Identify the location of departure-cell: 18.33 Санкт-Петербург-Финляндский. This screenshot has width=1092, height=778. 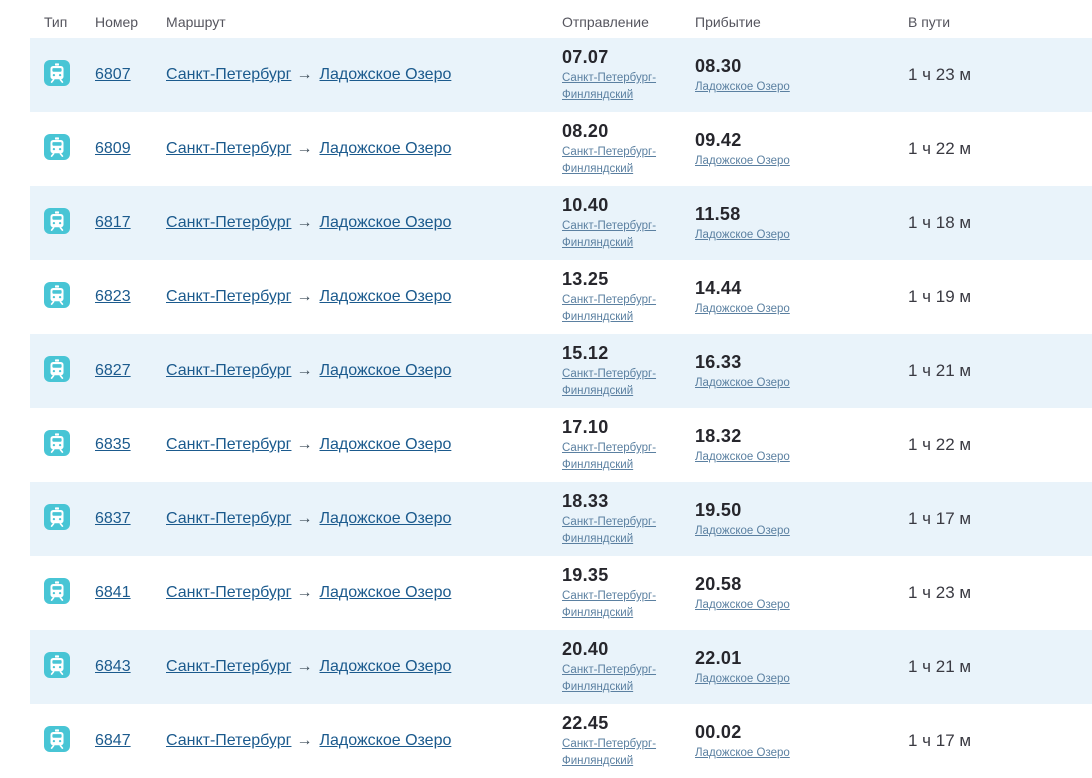
(628, 519).